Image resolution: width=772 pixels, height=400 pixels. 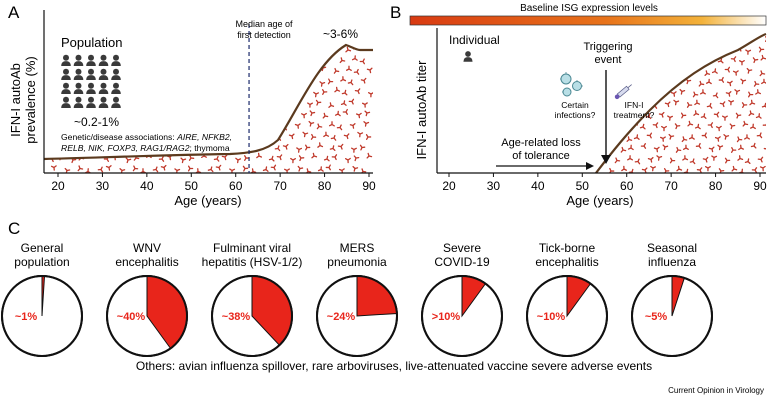 I want to click on pie-title-line2: encephalitis, so click(x=146, y=262).